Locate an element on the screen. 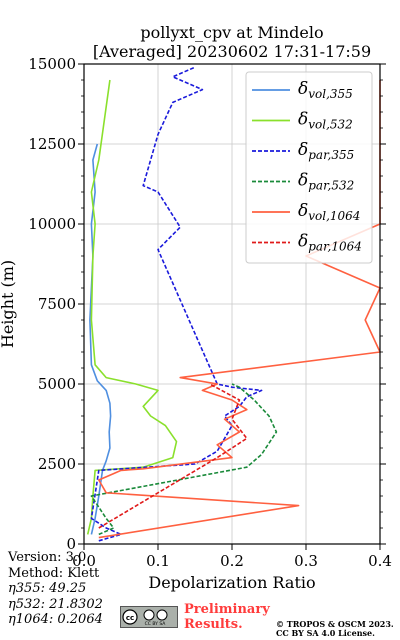 The height and width of the screenshot is (640, 400). cc-license-logo: cc CC BY SA is located at coordinates (149, 617).